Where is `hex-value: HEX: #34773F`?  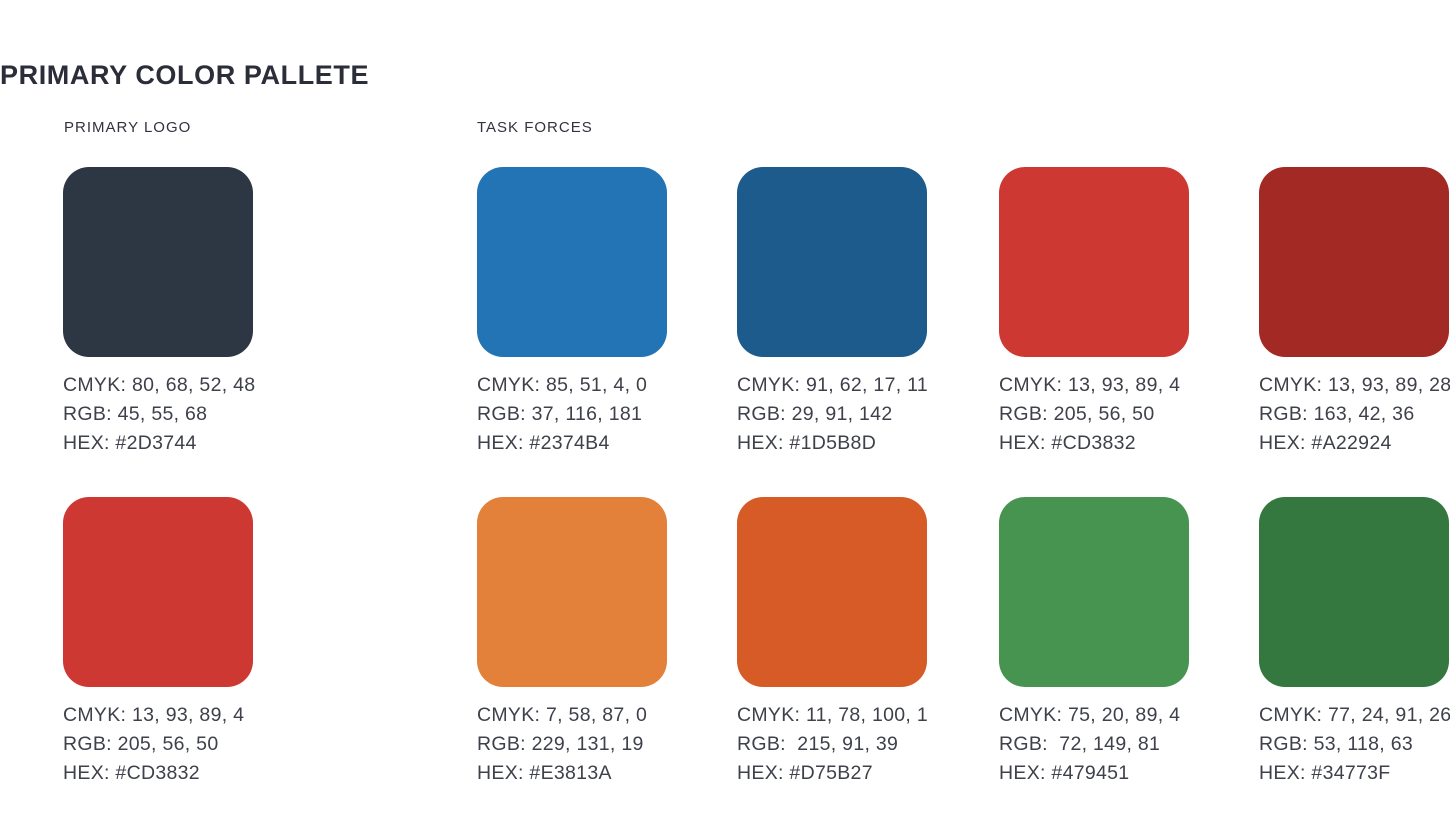 hex-value: HEX: #34773F is located at coordinates (1325, 773).